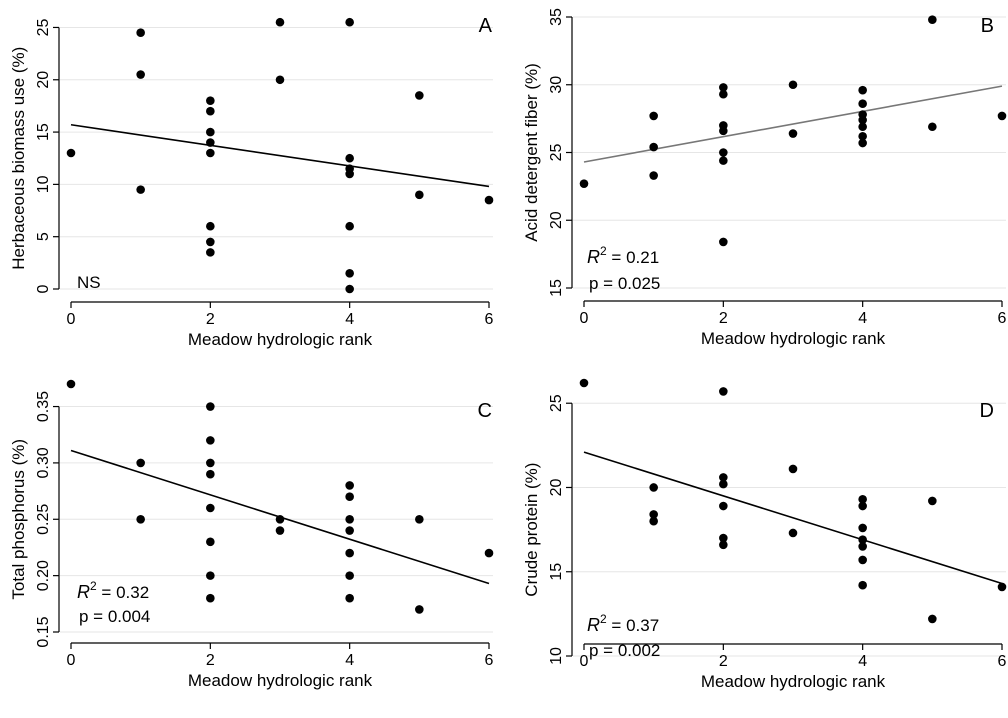  I want to click on r-squared-value: 0.32, so click(132, 592).